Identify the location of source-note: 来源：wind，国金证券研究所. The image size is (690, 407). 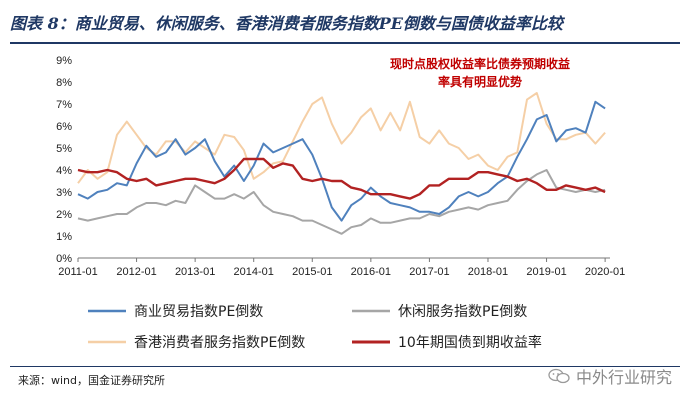
(92, 380).